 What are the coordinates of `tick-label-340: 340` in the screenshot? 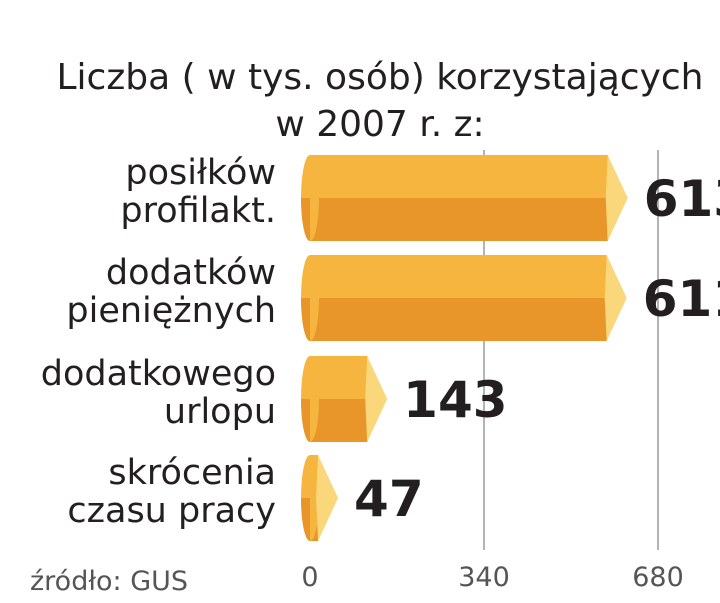 It's located at (484, 577).